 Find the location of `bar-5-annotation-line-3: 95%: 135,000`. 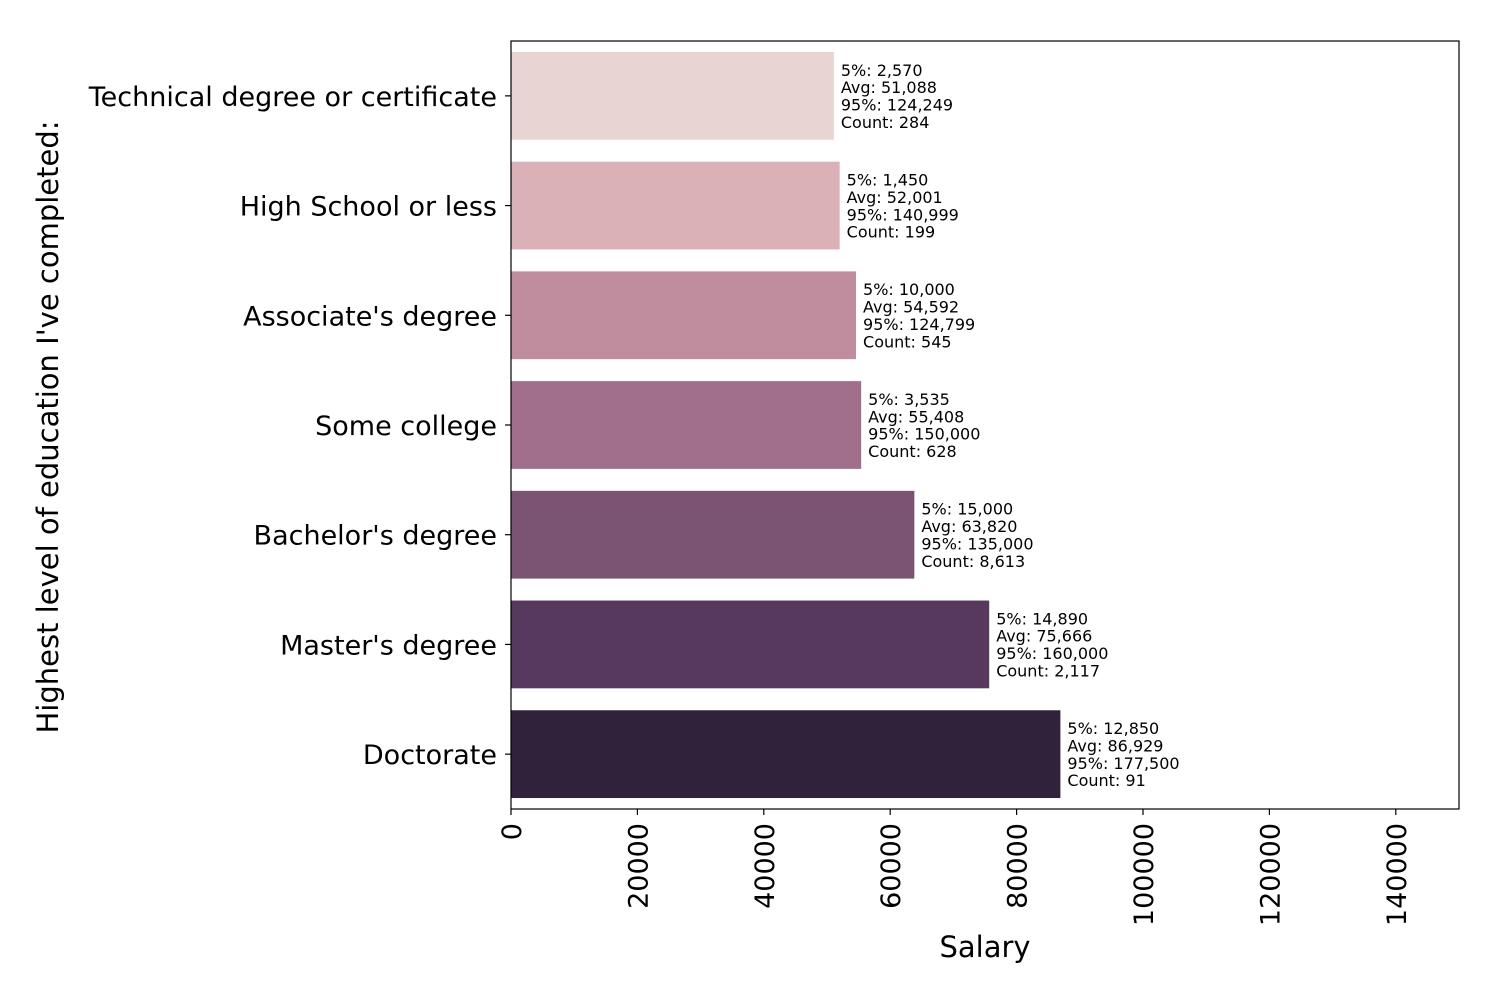

bar-5-annotation-line-3: 95%: 135,000 is located at coordinates (977, 543).